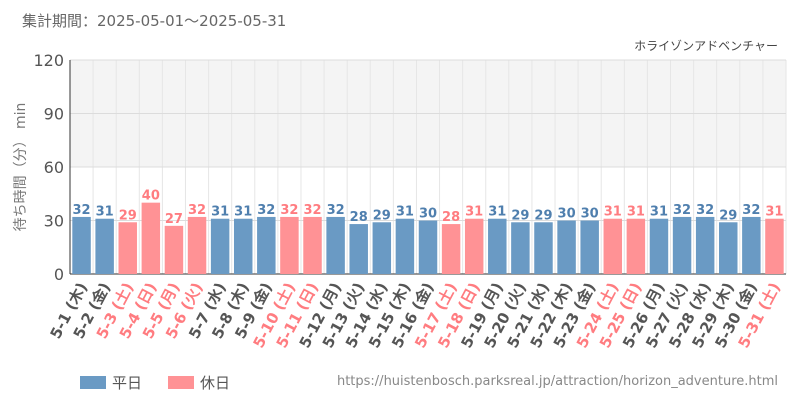  What do you see at coordinates (215, 383) in the screenshot?
I see `legend-label-holiday: 休日` at bounding box center [215, 383].